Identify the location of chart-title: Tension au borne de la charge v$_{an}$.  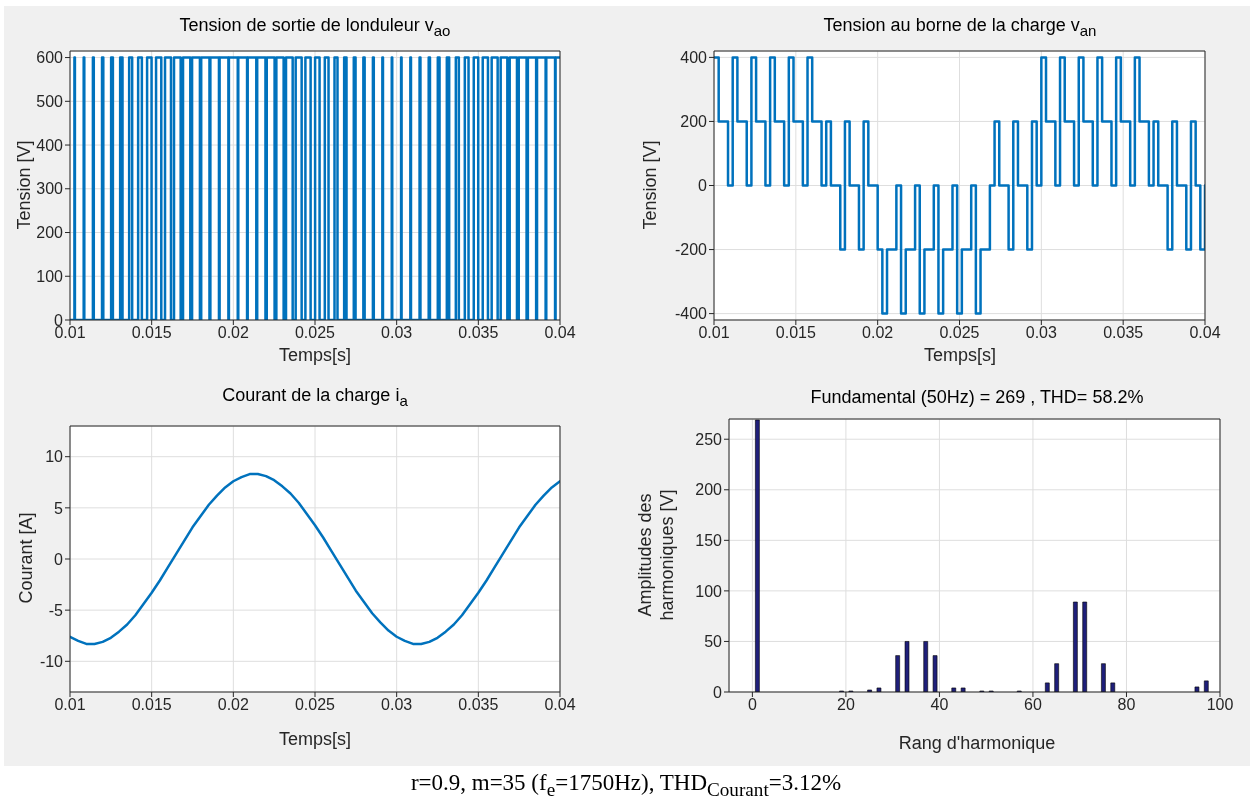
(960, 27).